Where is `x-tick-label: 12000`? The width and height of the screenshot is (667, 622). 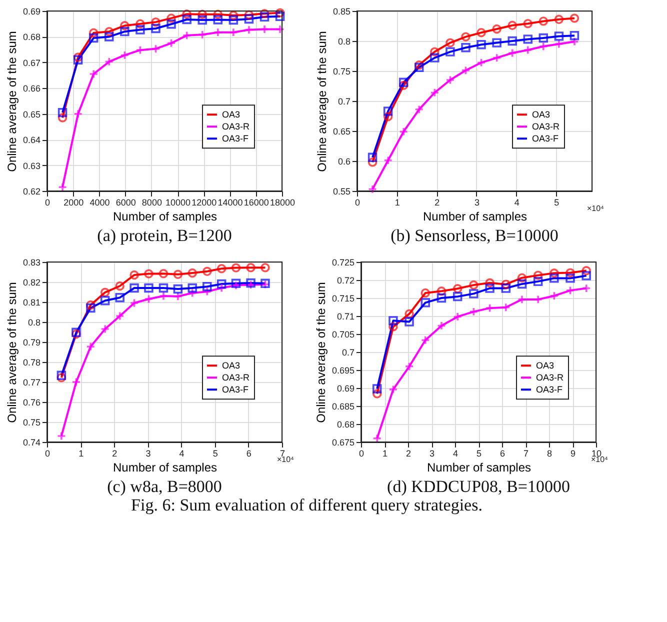
x-tick-label: 12000 is located at coordinates (204, 203).